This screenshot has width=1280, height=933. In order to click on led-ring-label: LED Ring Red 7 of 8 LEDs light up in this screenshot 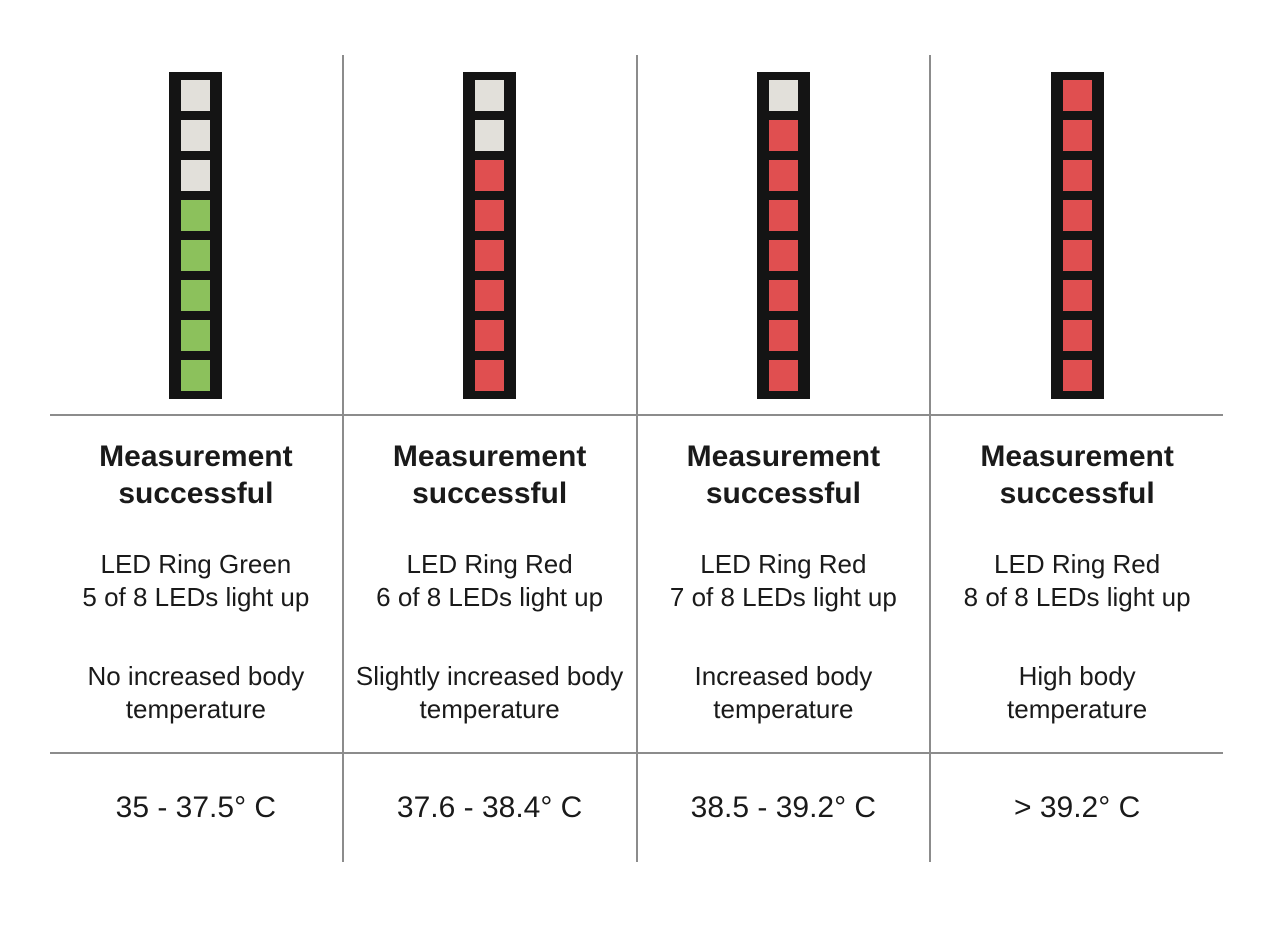, I will do `click(783, 580)`.